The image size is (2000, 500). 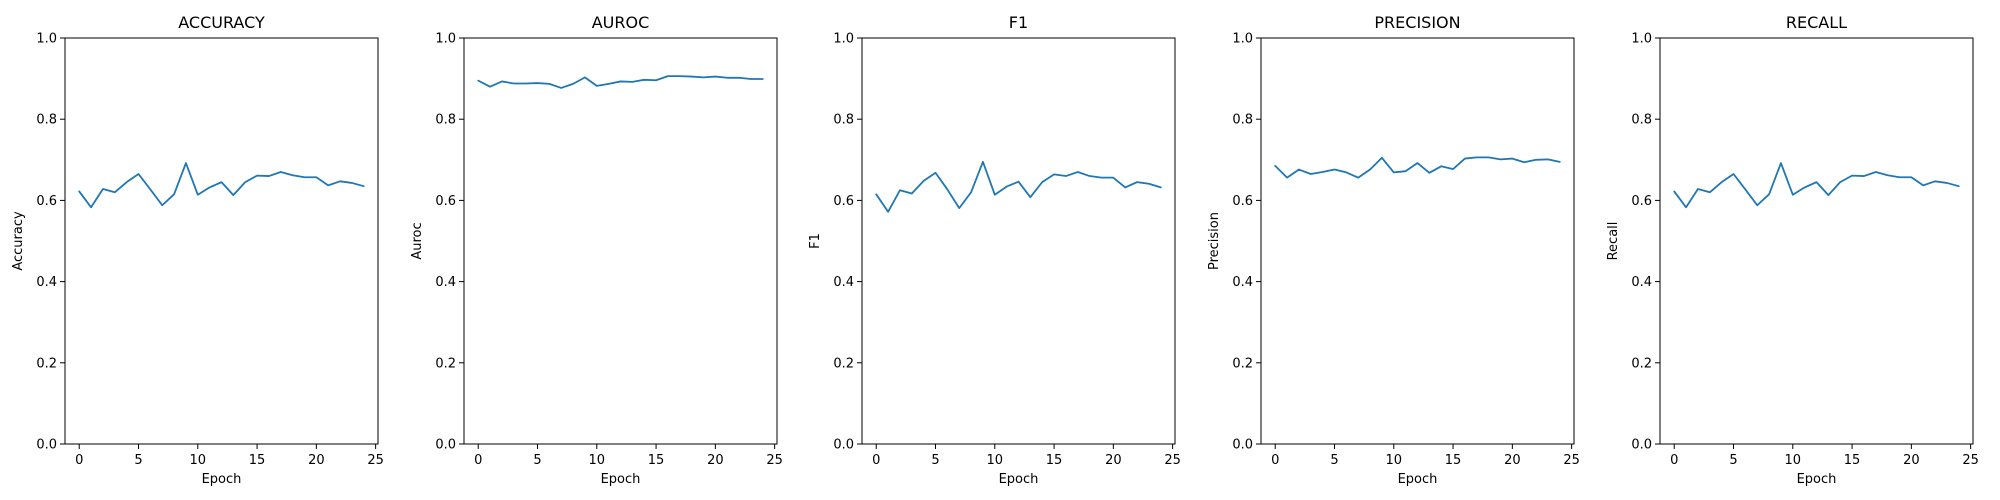 What do you see at coordinates (621, 22) in the screenshot?
I see `chart-title: AUROC` at bounding box center [621, 22].